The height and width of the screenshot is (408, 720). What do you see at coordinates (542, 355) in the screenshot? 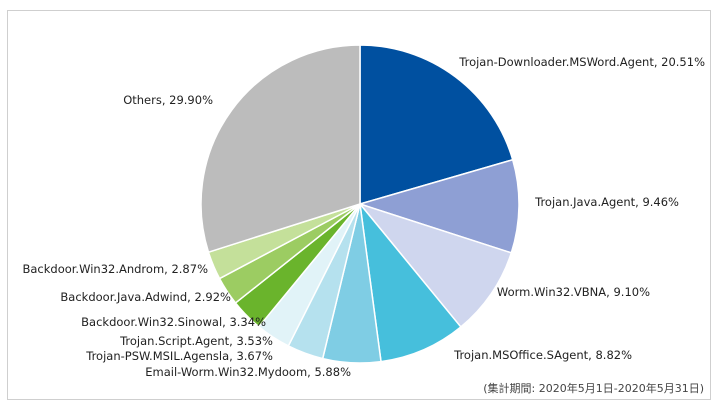
I see `slice-label-trojan-msoffice-sagent: Trojan.MSOffice.SAgent, 8.82%` at bounding box center [542, 355].